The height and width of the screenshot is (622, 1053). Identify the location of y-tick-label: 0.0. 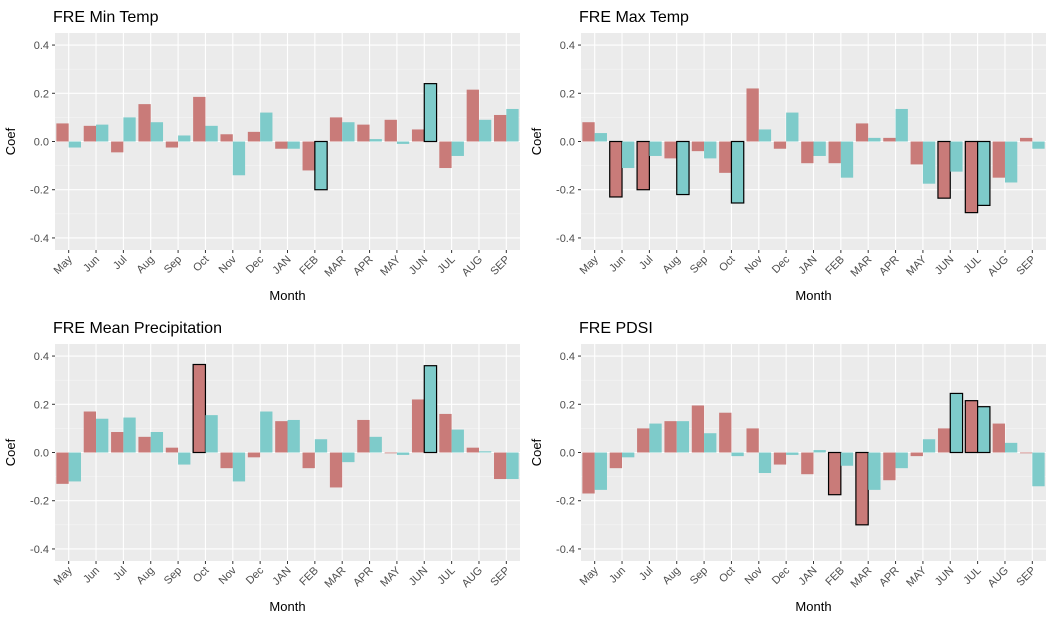
(41, 143).